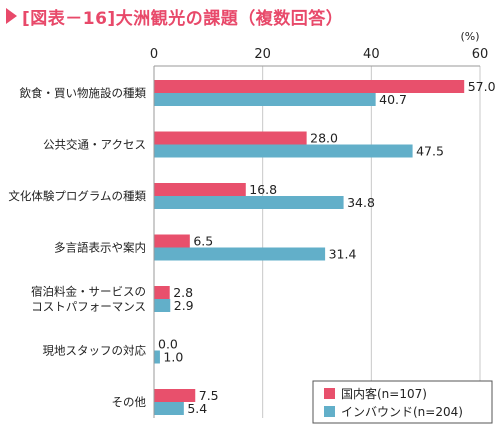 The width and height of the screenshot is (500, 430). Describe the element at coordinates (183, 292) in the screenshot. I see `data-label: 2.8` at that location.